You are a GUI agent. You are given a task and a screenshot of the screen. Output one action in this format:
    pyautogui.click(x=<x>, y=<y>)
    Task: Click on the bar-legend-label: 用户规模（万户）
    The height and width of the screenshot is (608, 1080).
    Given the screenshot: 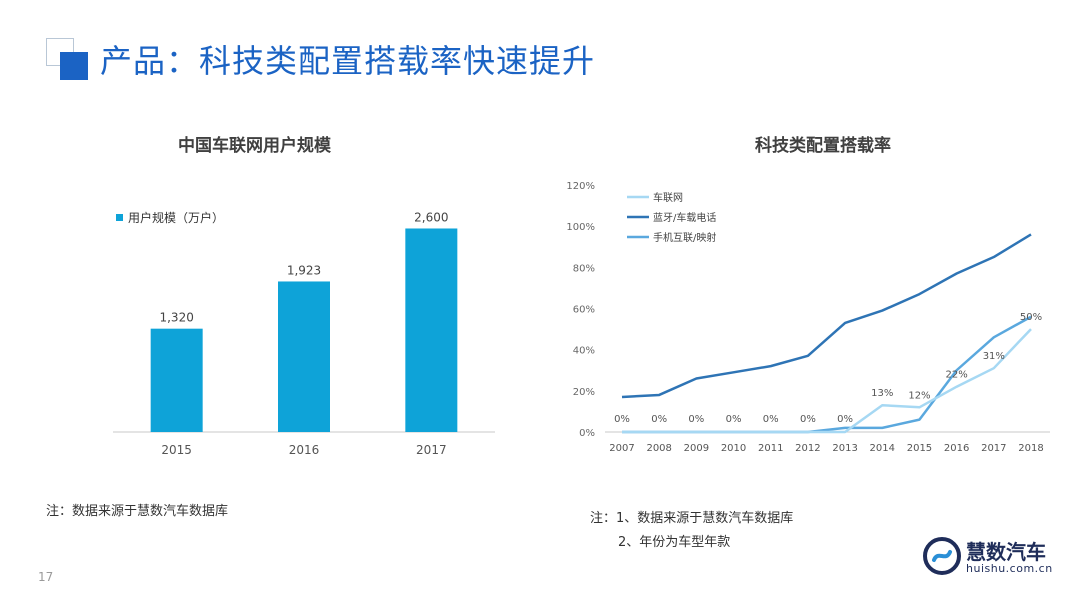 What is the action you would take?
    pyautogui.click(x=176, y=217)
    